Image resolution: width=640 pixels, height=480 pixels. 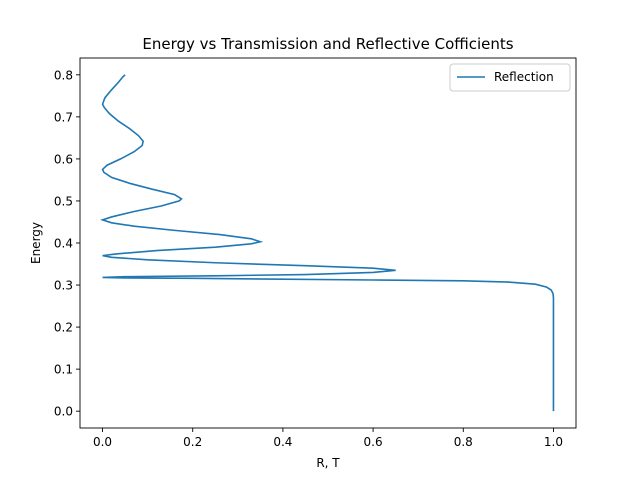 I want to click on x-tick-label: 1.0, so click(x=553, y=442).